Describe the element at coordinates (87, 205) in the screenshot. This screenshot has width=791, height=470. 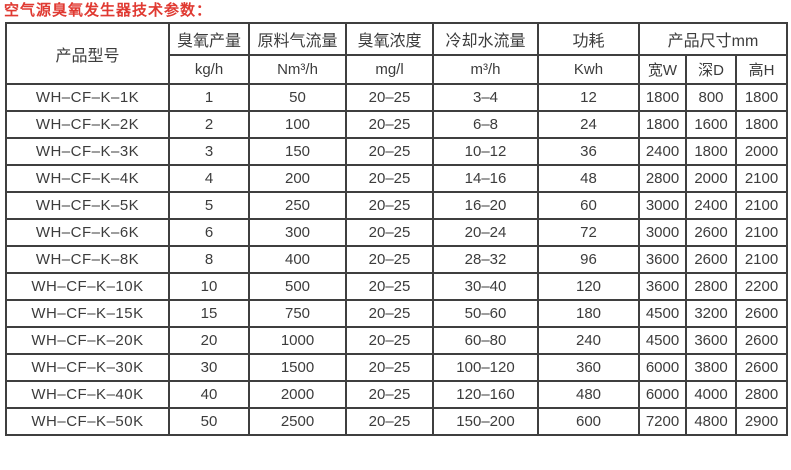
I see `model-cell: WH–CF–K–5K` at that location.